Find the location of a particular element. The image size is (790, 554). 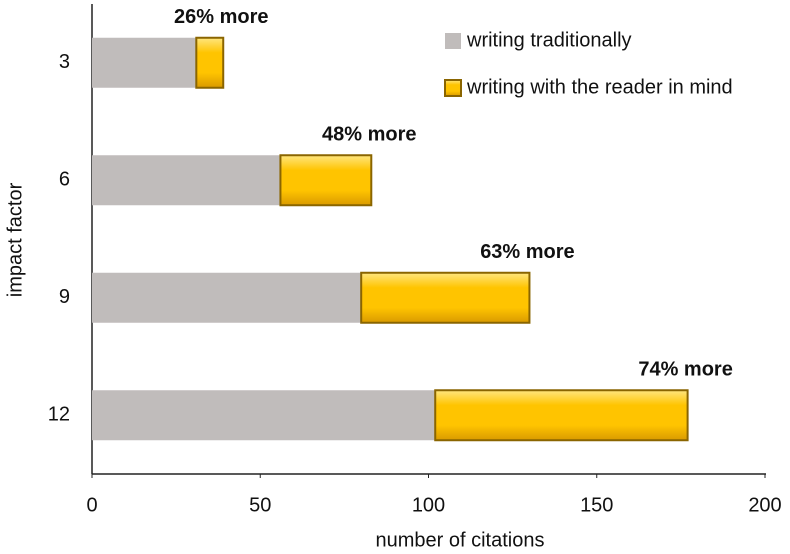

x-tick-label: 150 is located at coordinates (596, 505).